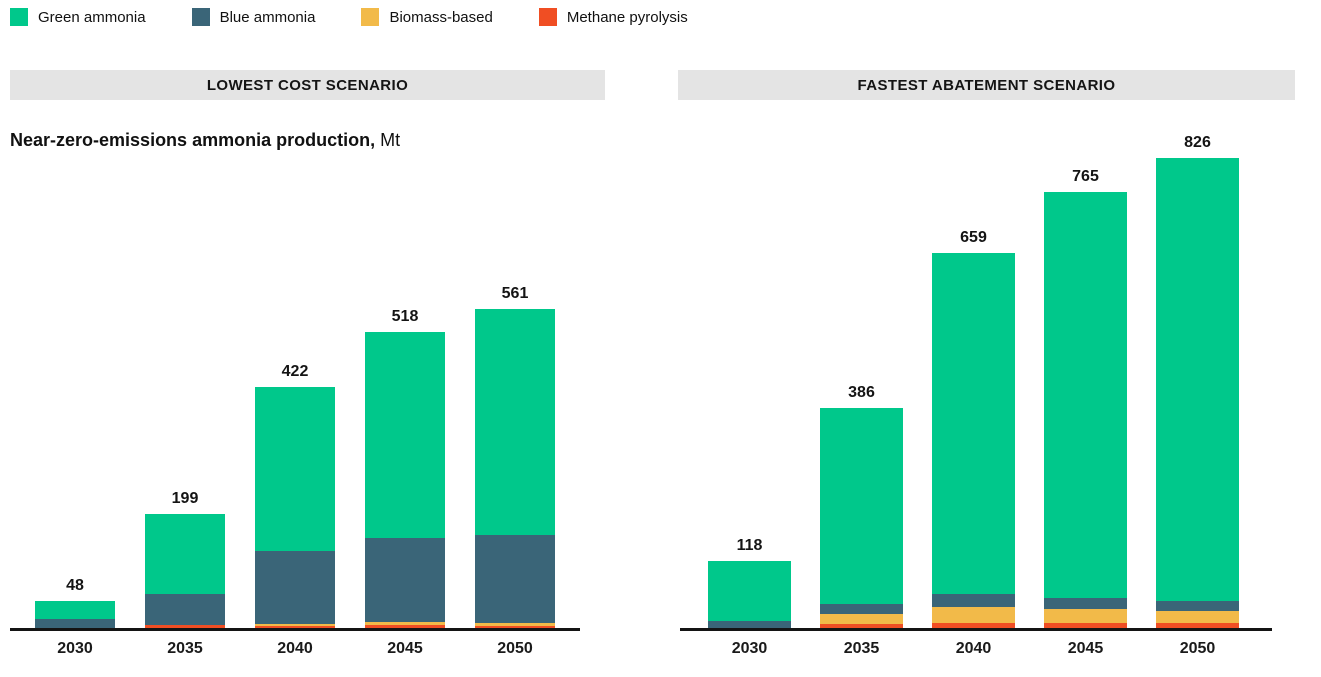 The image size is (1321, 677). Describe the element at coordinates (1085, 176) in the screenshot. I see `bar-total-label: 765` at that location.